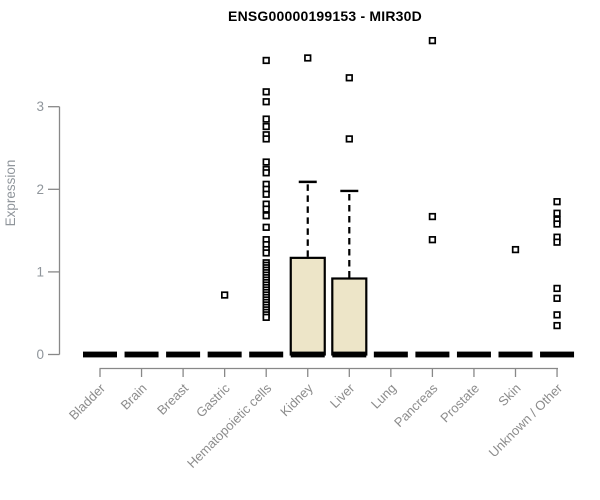  Describe the element at coordinates (383, 396) in the screenshot. I see `x-category-label: Lung` at that location.